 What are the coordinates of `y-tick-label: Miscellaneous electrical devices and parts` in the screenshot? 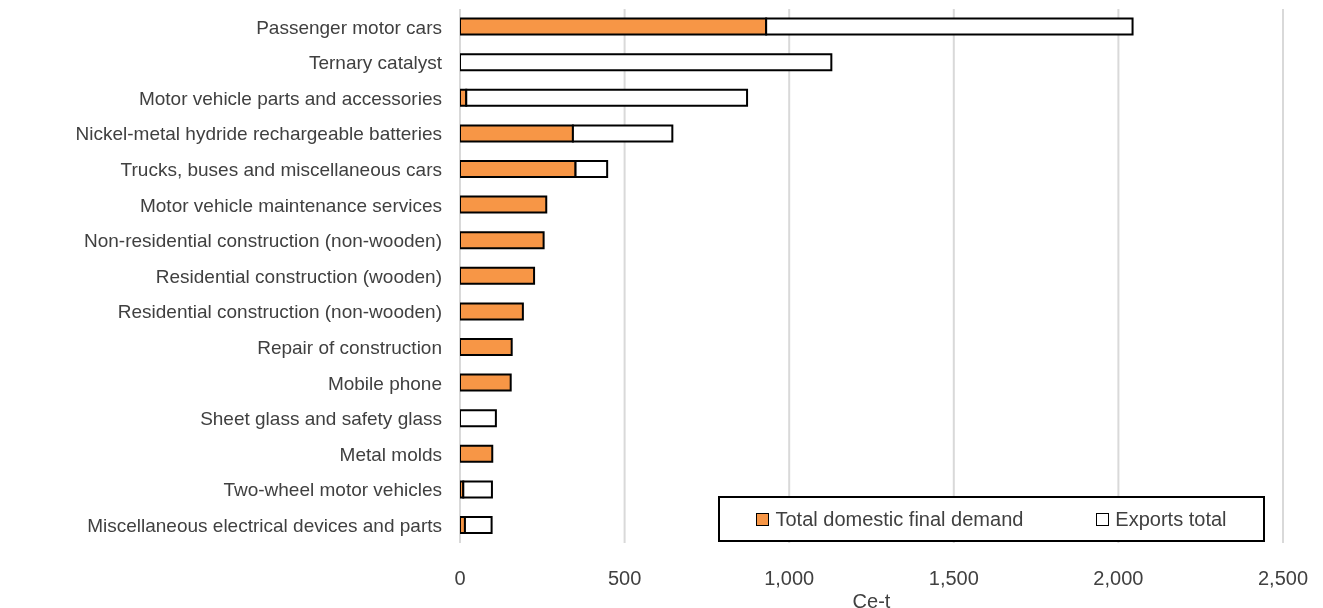 It's located at (264, 525).